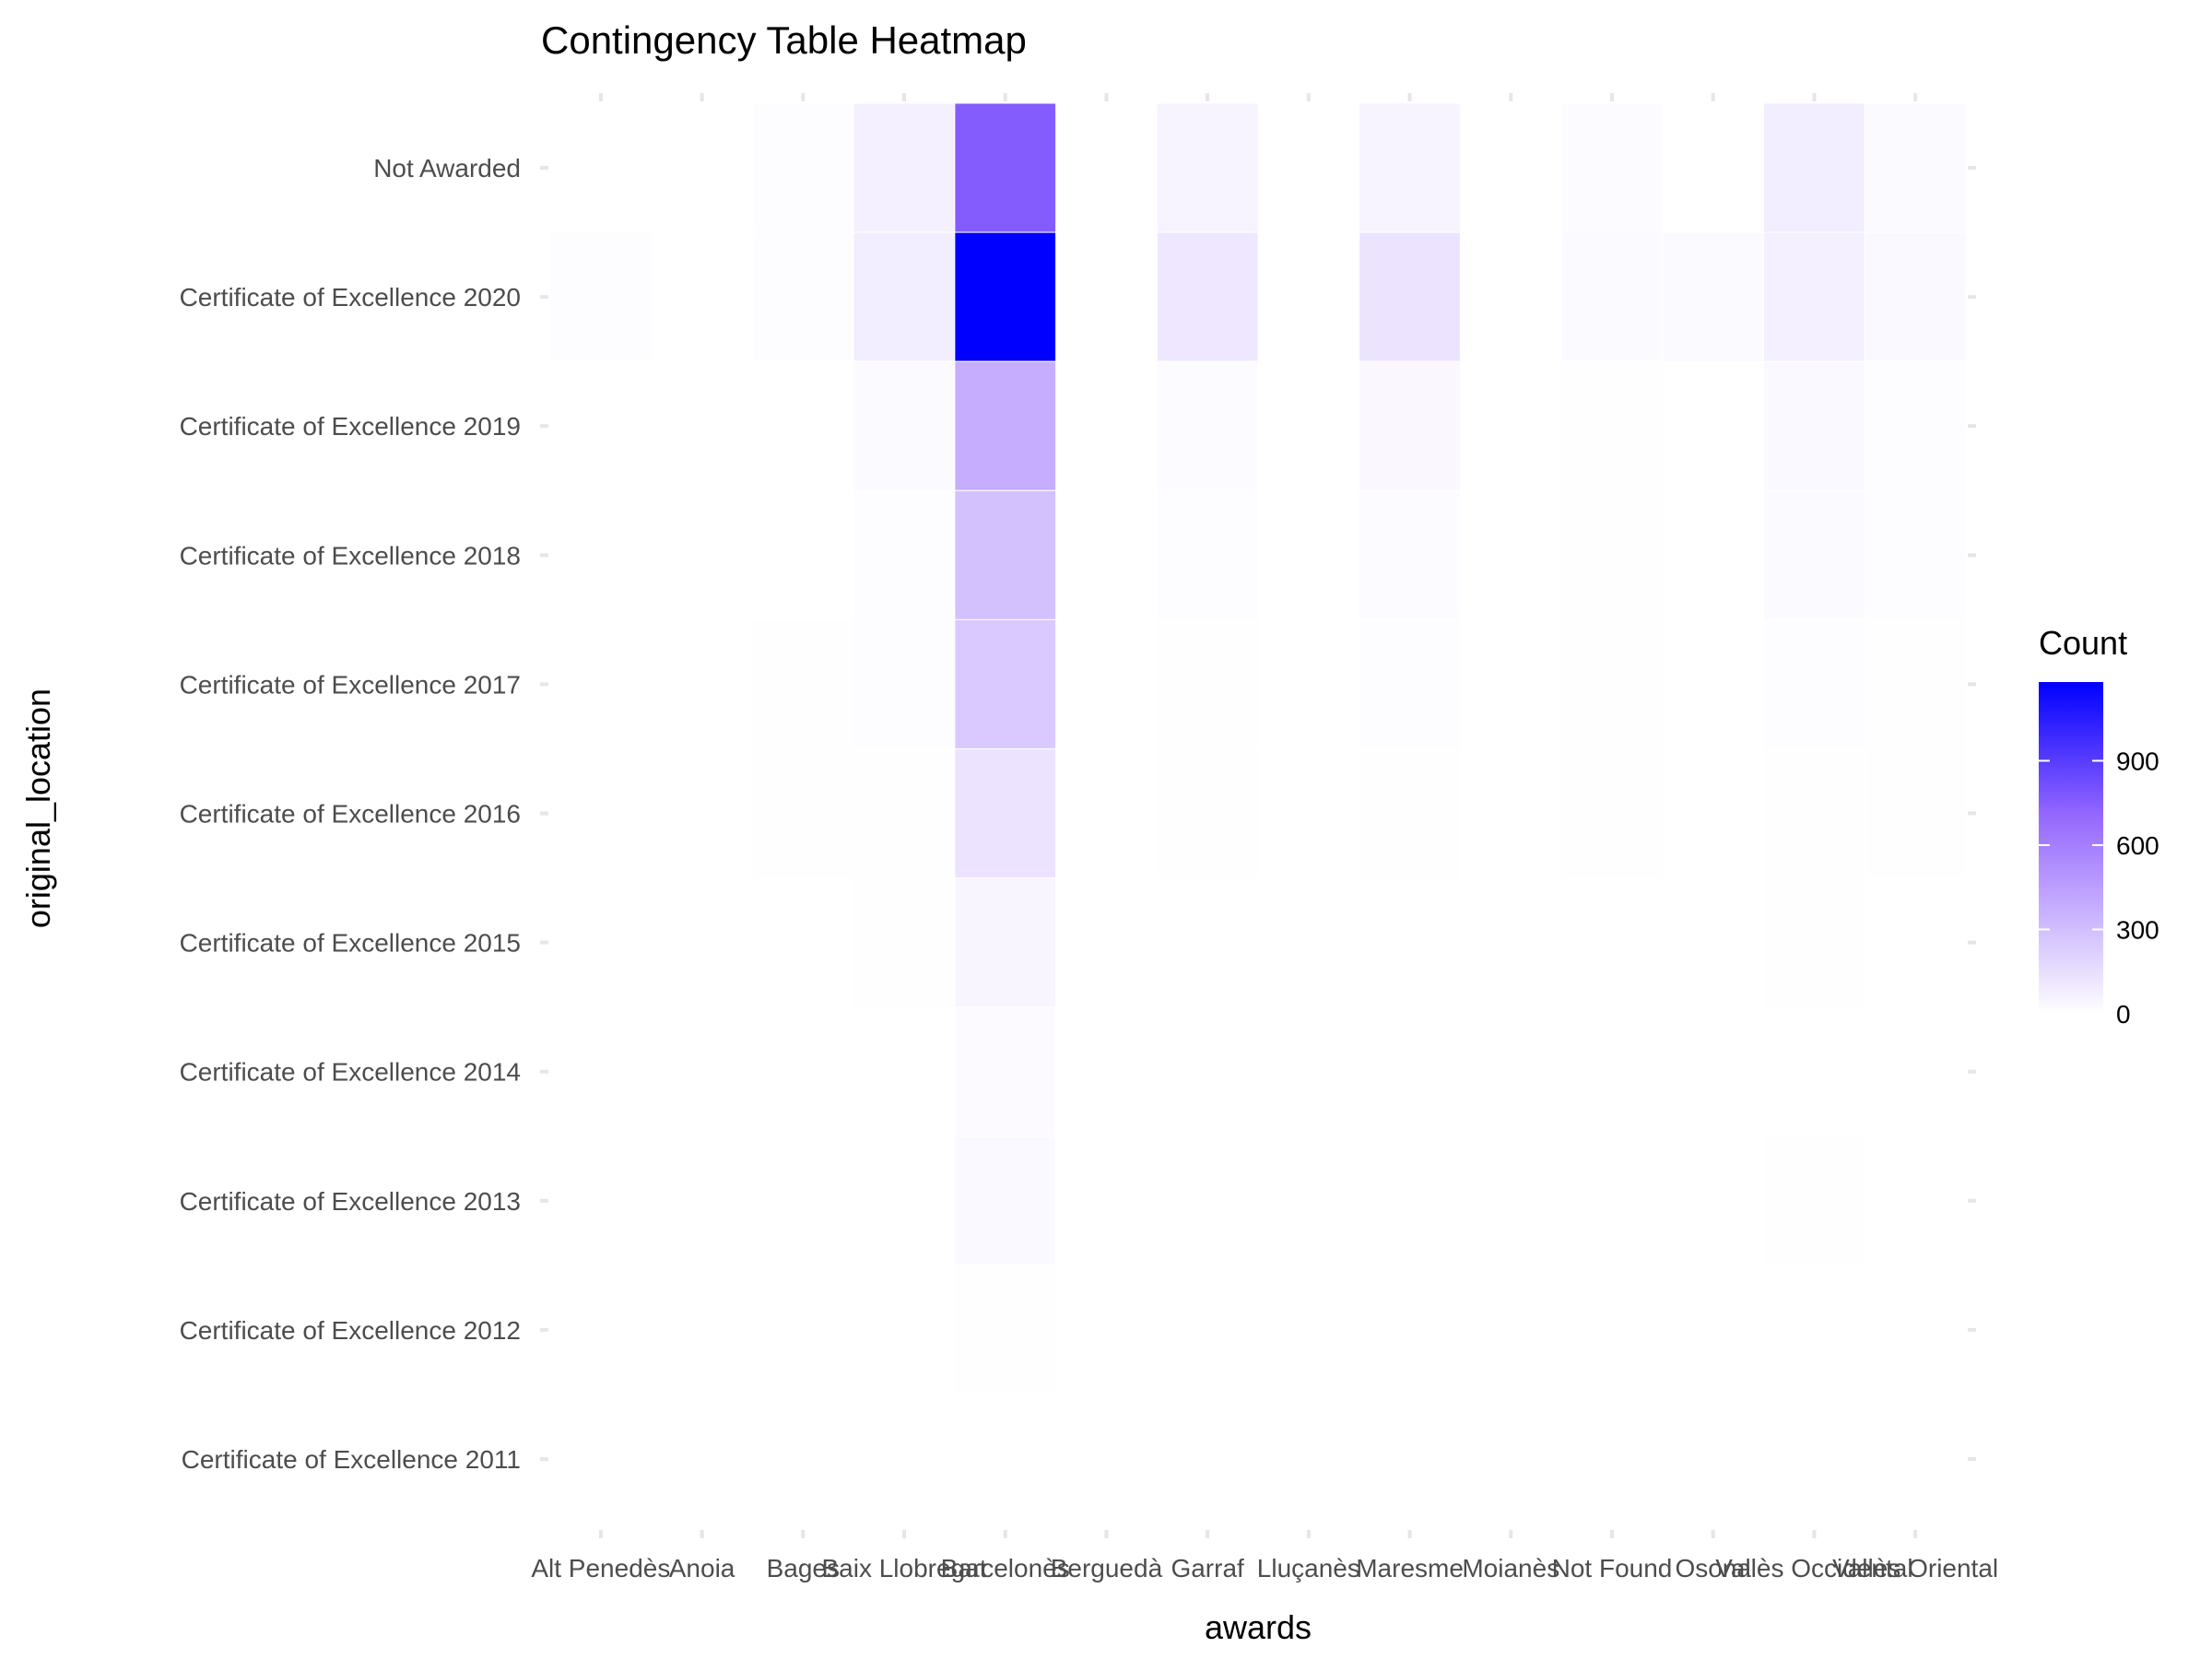 This screenshot has width=2212, height=1659. I want to click on legend-tick-label: 600, so click(2137, 845).